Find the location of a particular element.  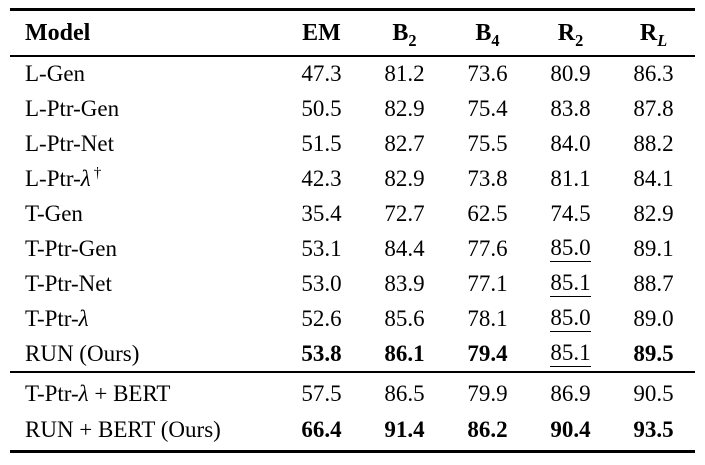

metric-value-text: 78.1 is located at coordinates (487, 318).